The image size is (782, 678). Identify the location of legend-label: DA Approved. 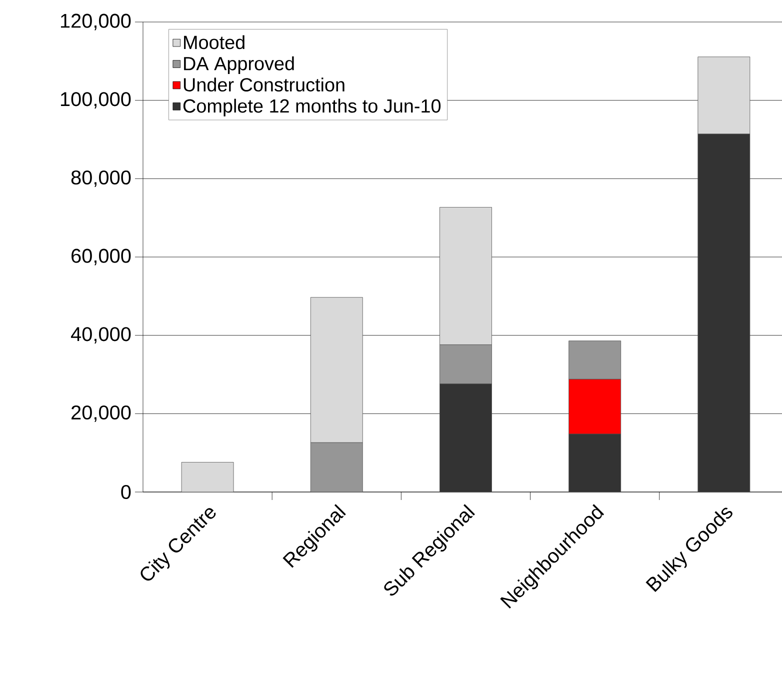
(239, 65).